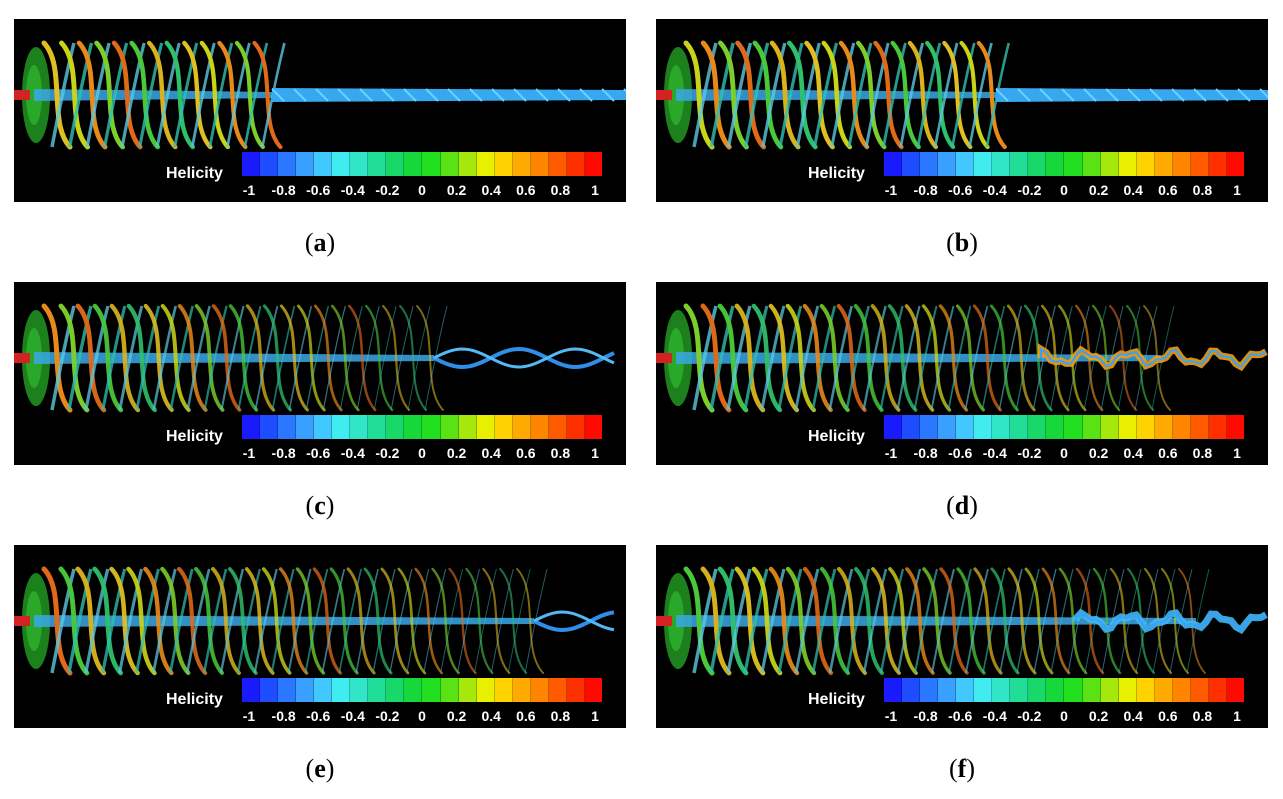 This screenshot has height=799, width=1283. I want to click on caption-a: (a), so click(320, 242).